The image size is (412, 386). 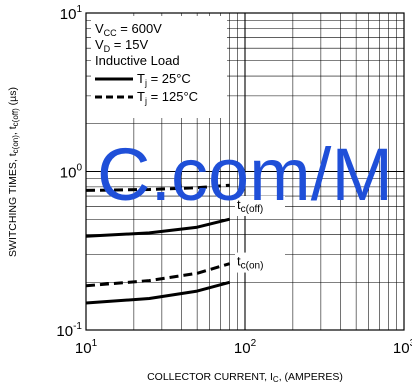 What do you see at coordinates (250, 206) in the screenshot?
I see `curve-annotation: tc(off)` at bounding box center [250, 206].